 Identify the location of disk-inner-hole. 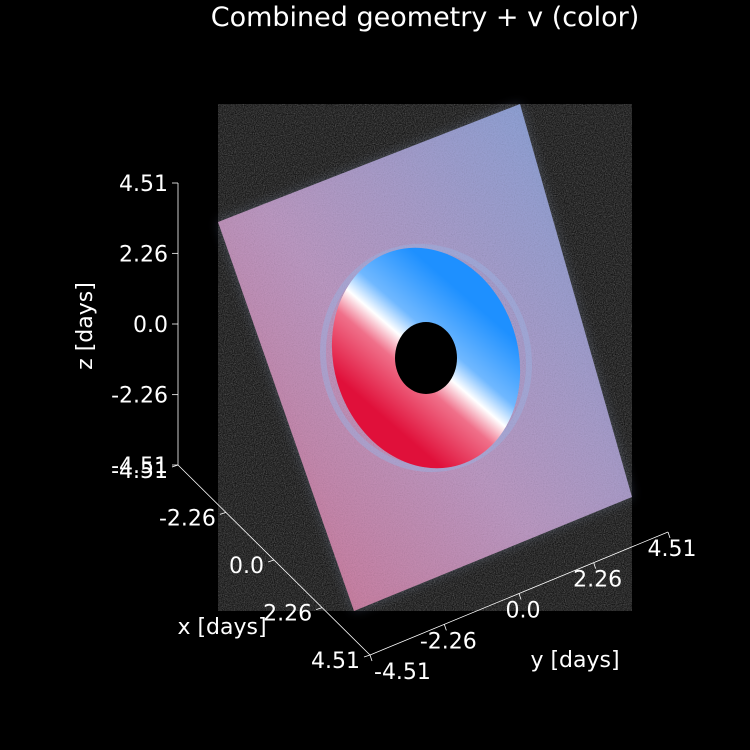
(426, 358).